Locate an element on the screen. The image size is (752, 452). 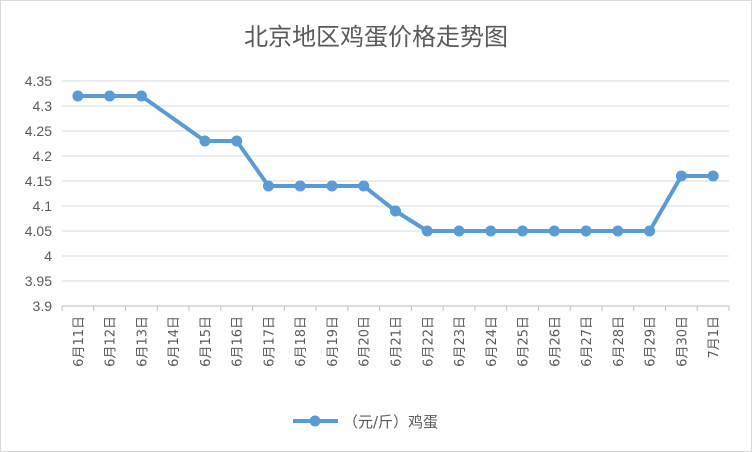
x-tick-label: 6月20日 is located at coordinates (365, 341).